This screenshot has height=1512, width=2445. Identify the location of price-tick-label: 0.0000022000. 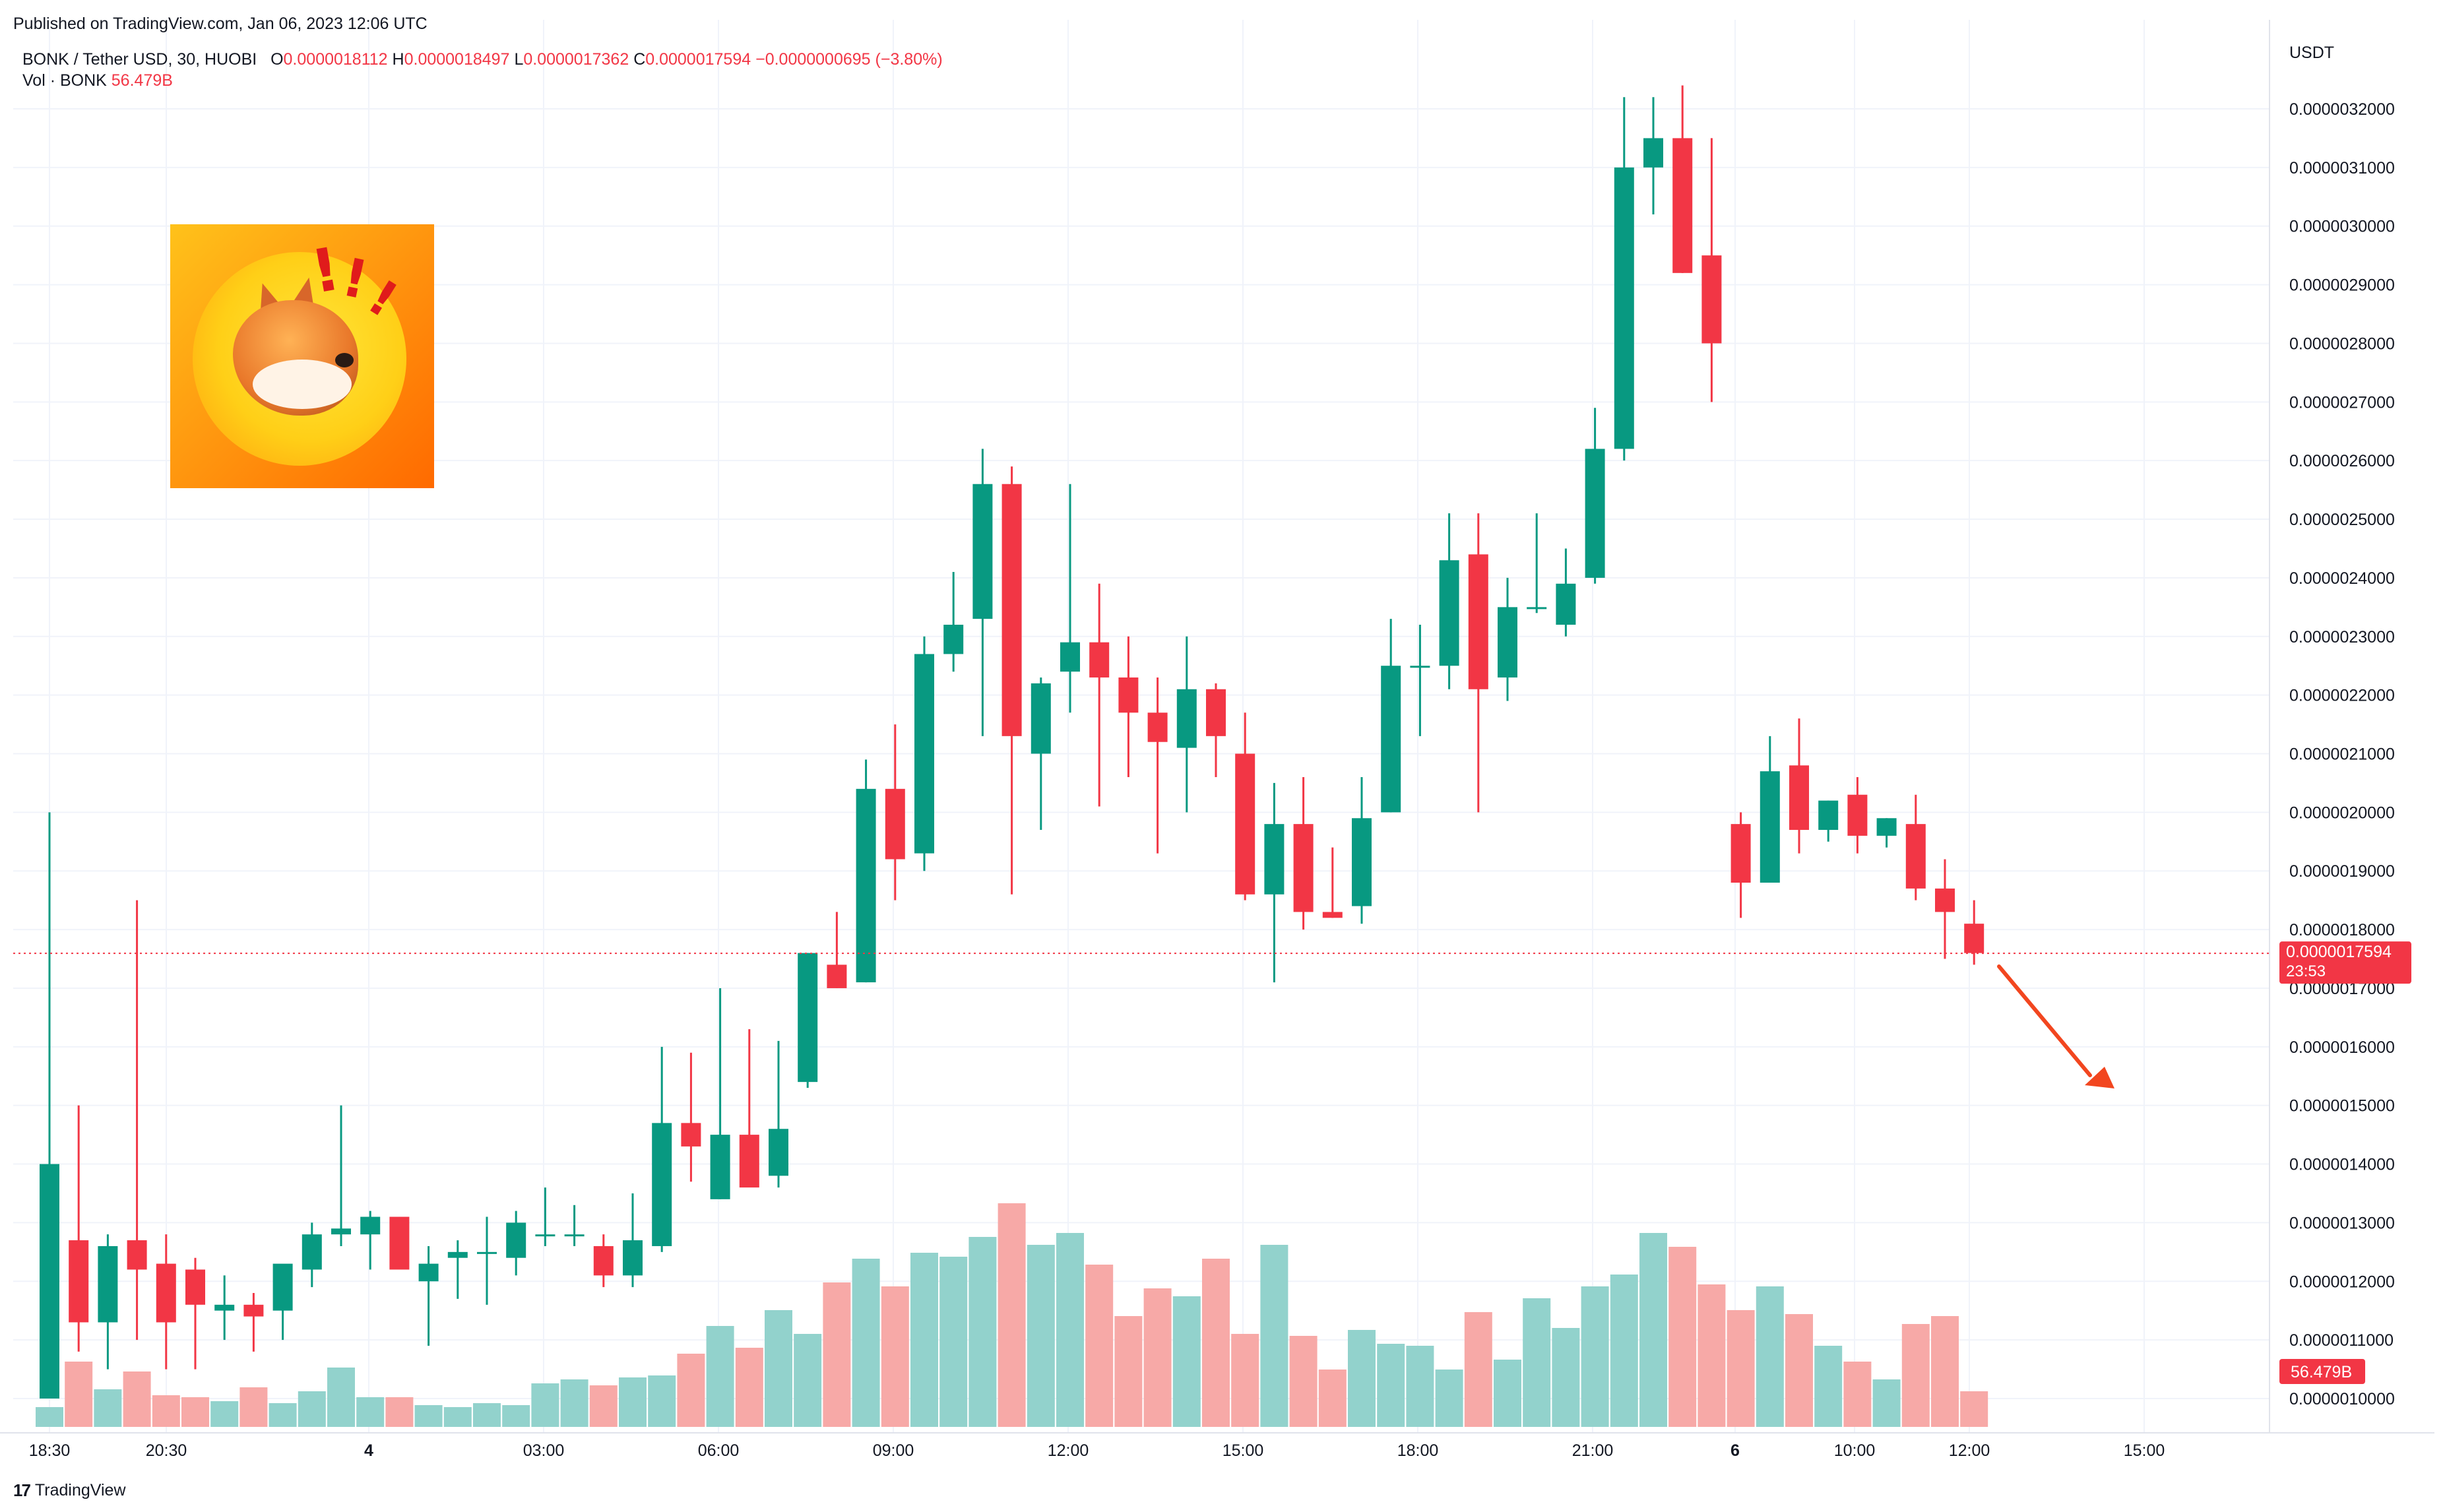
(2342, 696).